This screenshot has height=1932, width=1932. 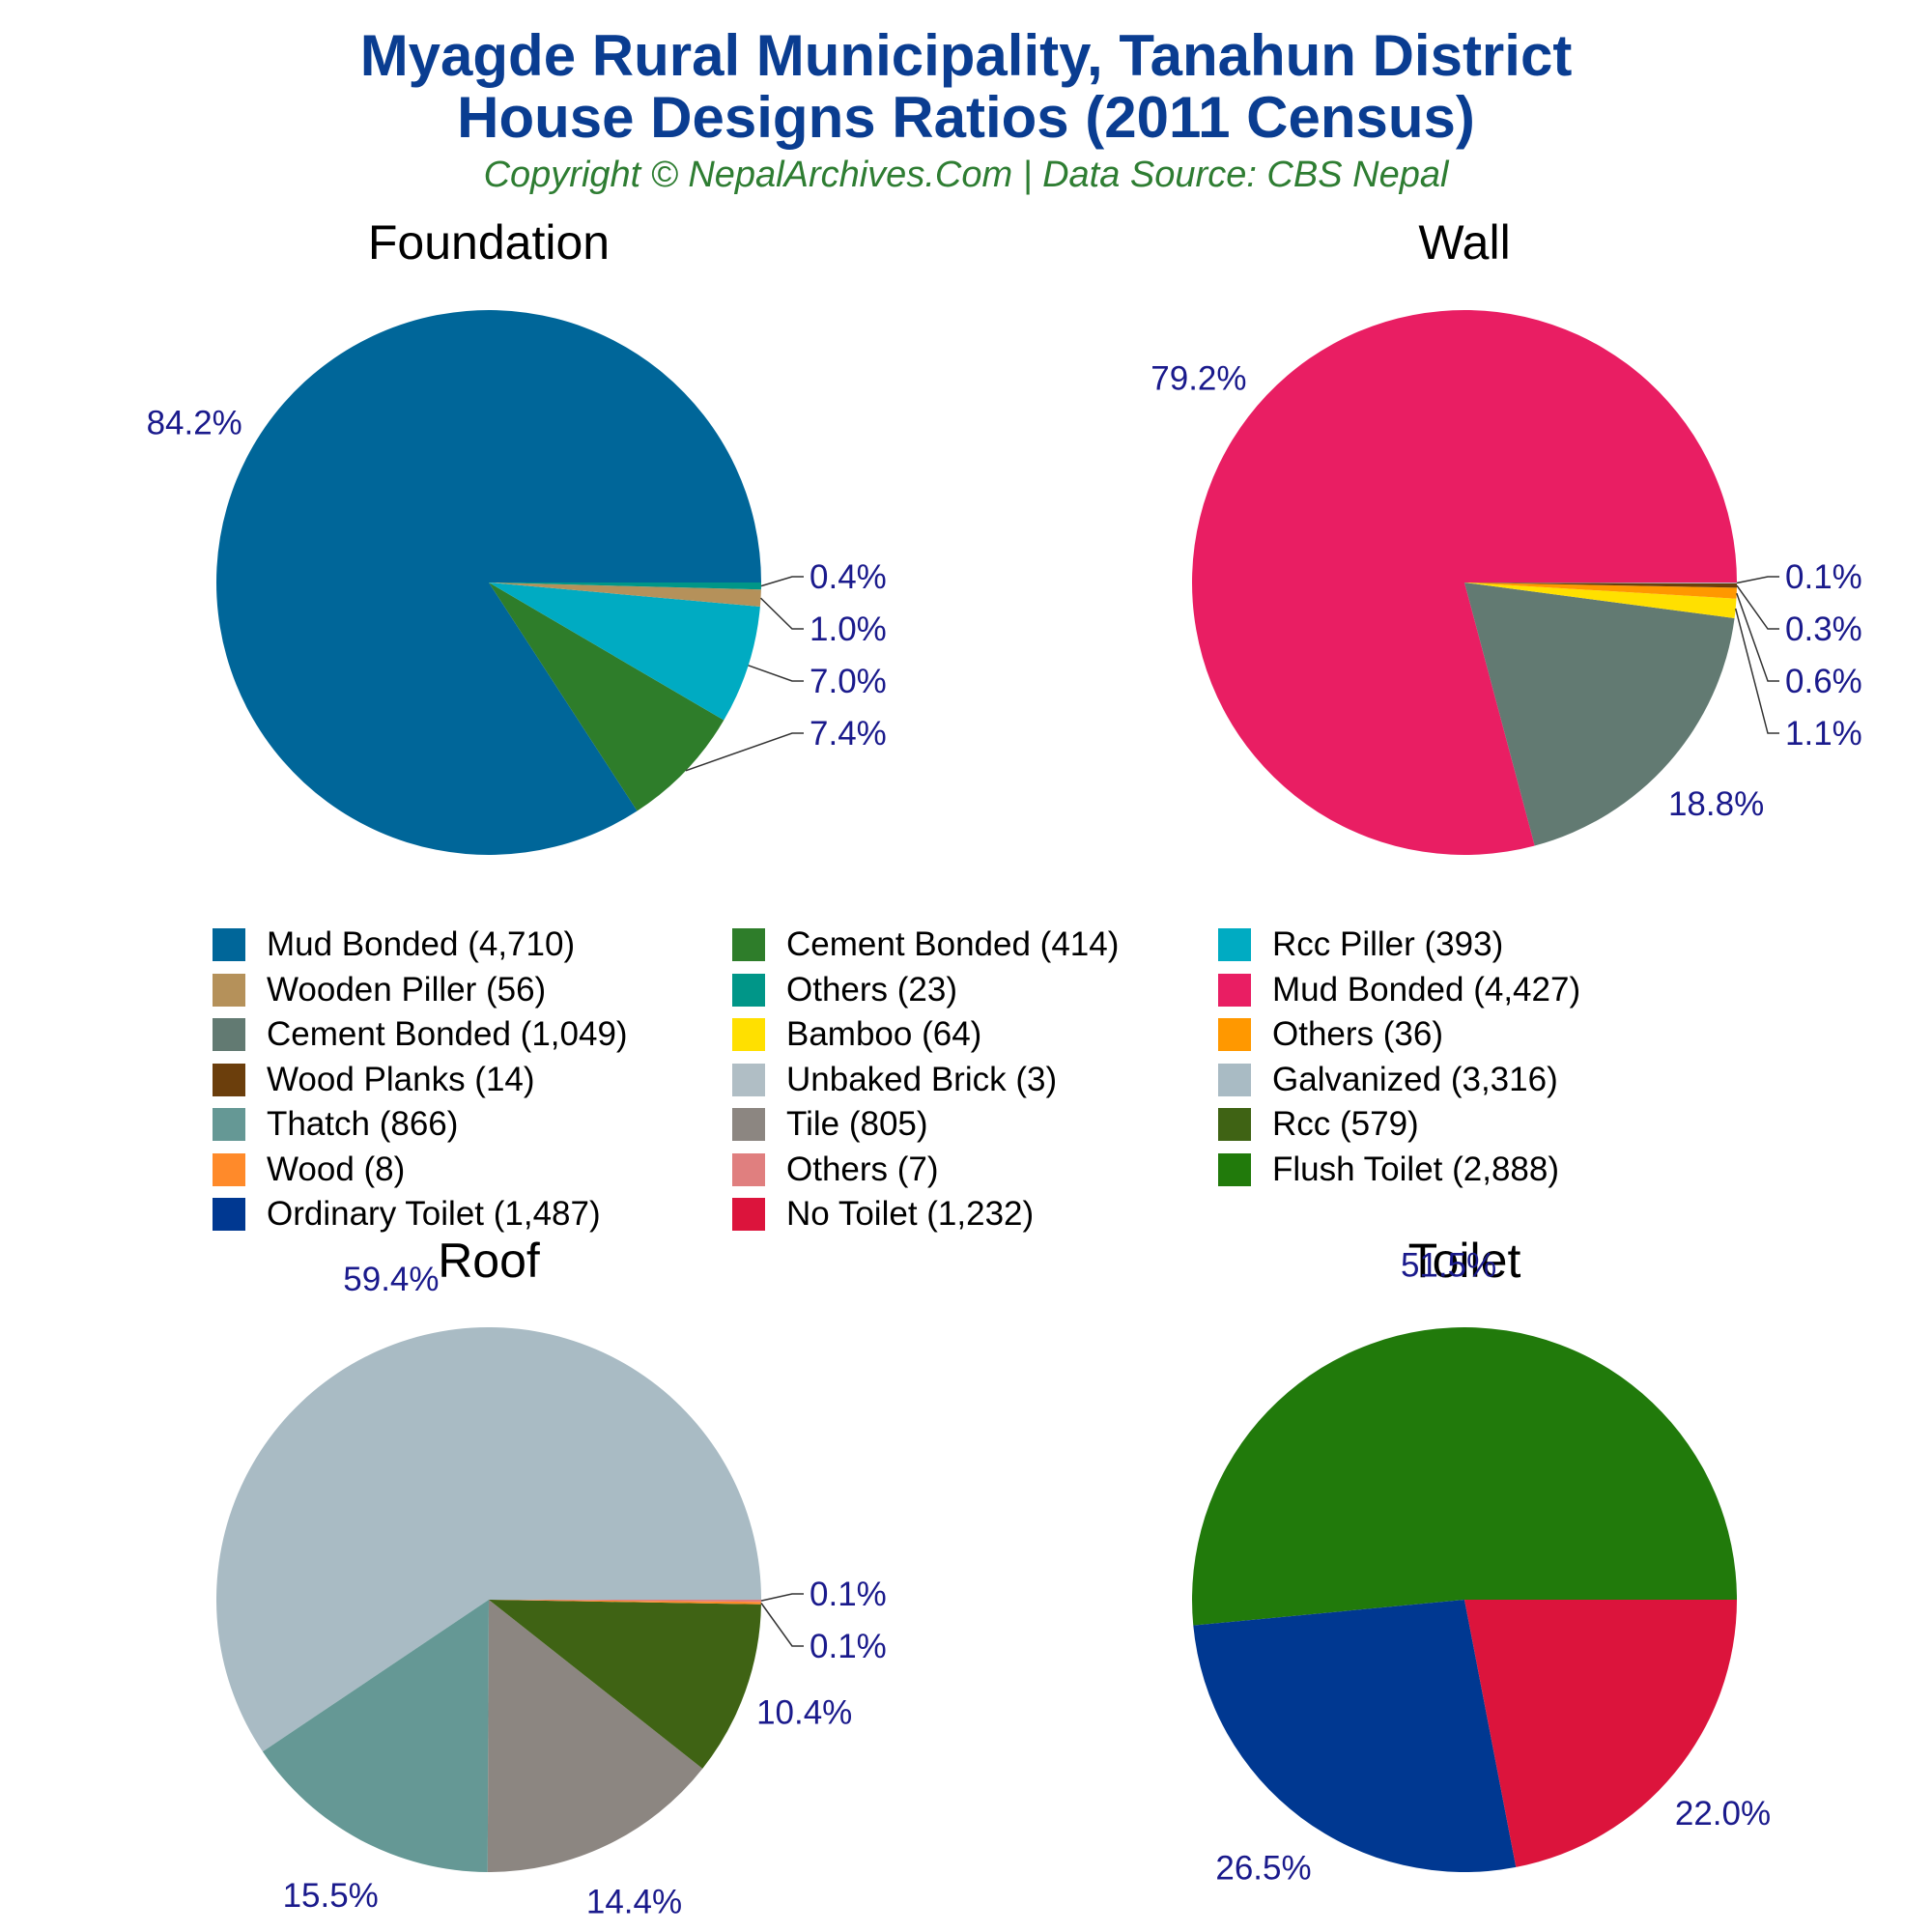 What do you see at coordinates (489, 1261) in the screenshot?
I see `pie-title: Roof` at bounding box center [489, 1261].